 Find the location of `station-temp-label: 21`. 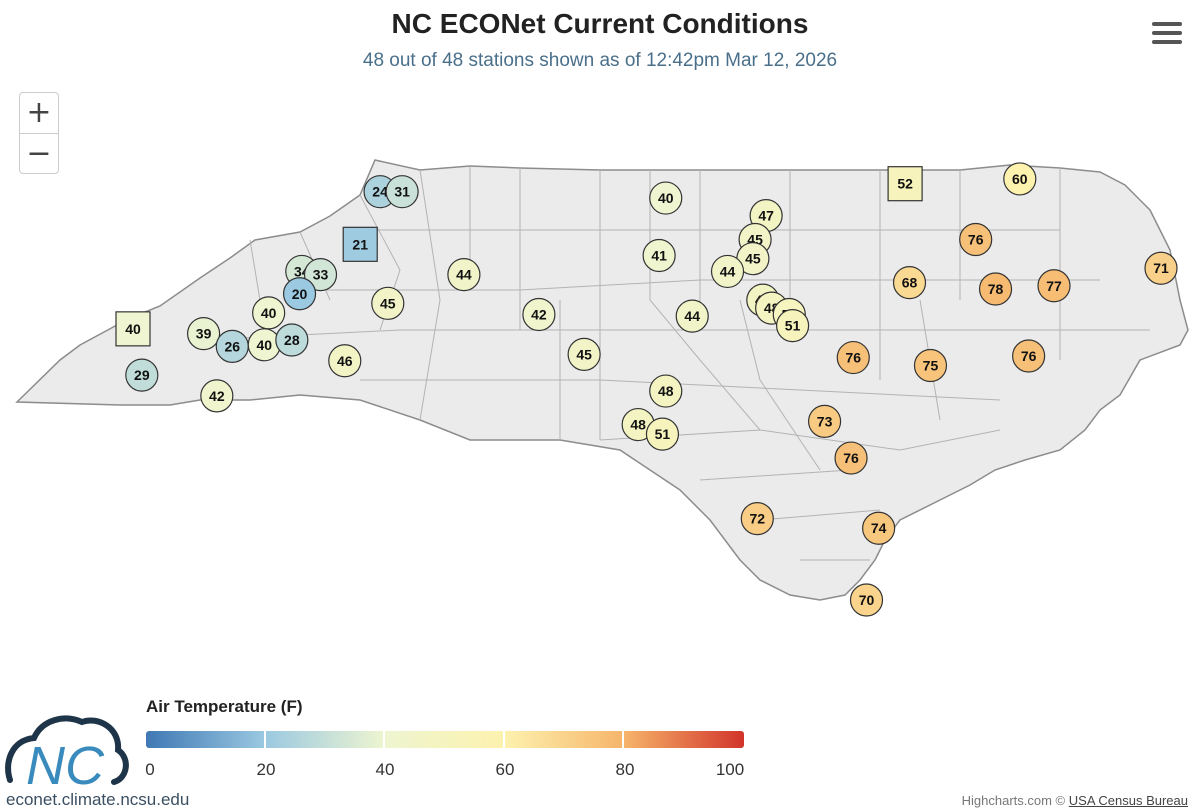

station-temp-label: 21 is located at coordinates (360, 244).